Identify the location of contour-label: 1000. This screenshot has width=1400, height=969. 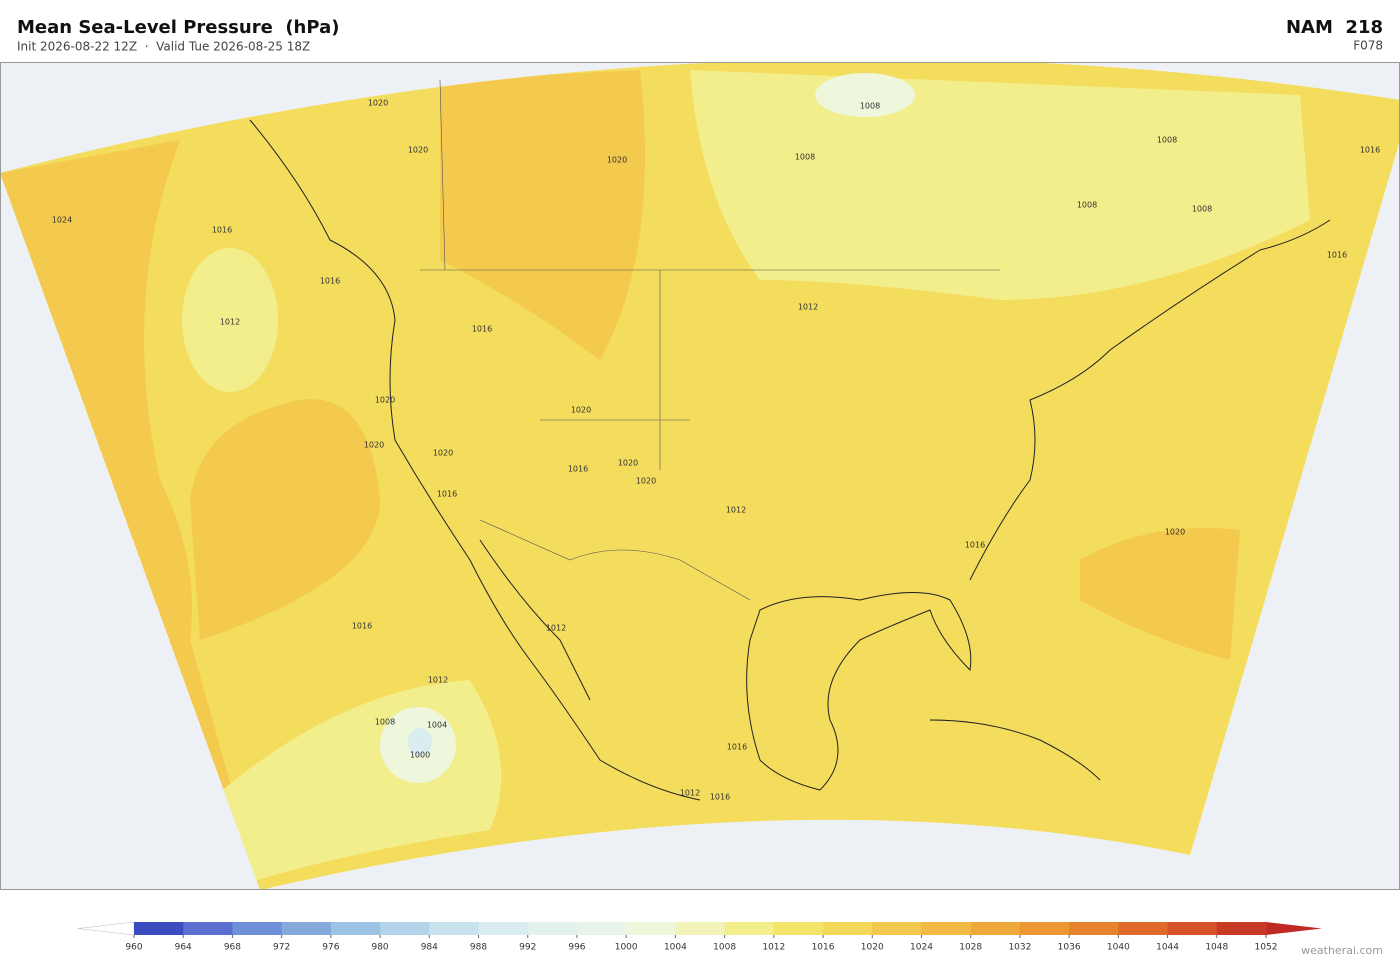
(420, 755).